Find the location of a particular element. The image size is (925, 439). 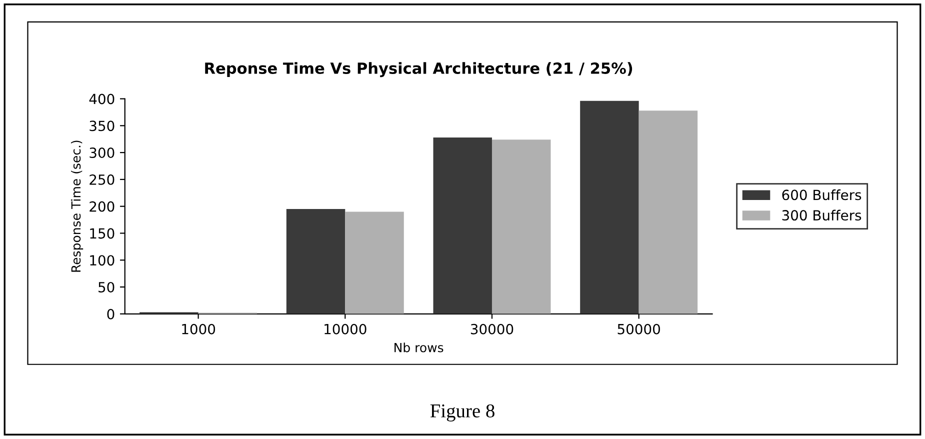

y-tick-label: 200 is located at coordinates (102, 206).